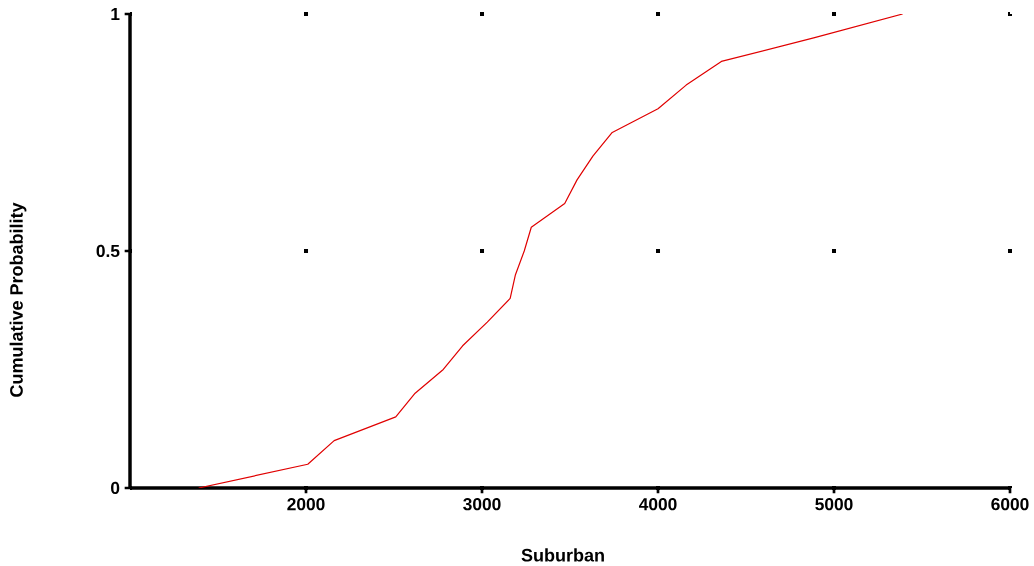  What do you see at coordinates (834, 504) in the screenshot?
I see `x-tick-label: 5000` at bounding box center [834, 504].